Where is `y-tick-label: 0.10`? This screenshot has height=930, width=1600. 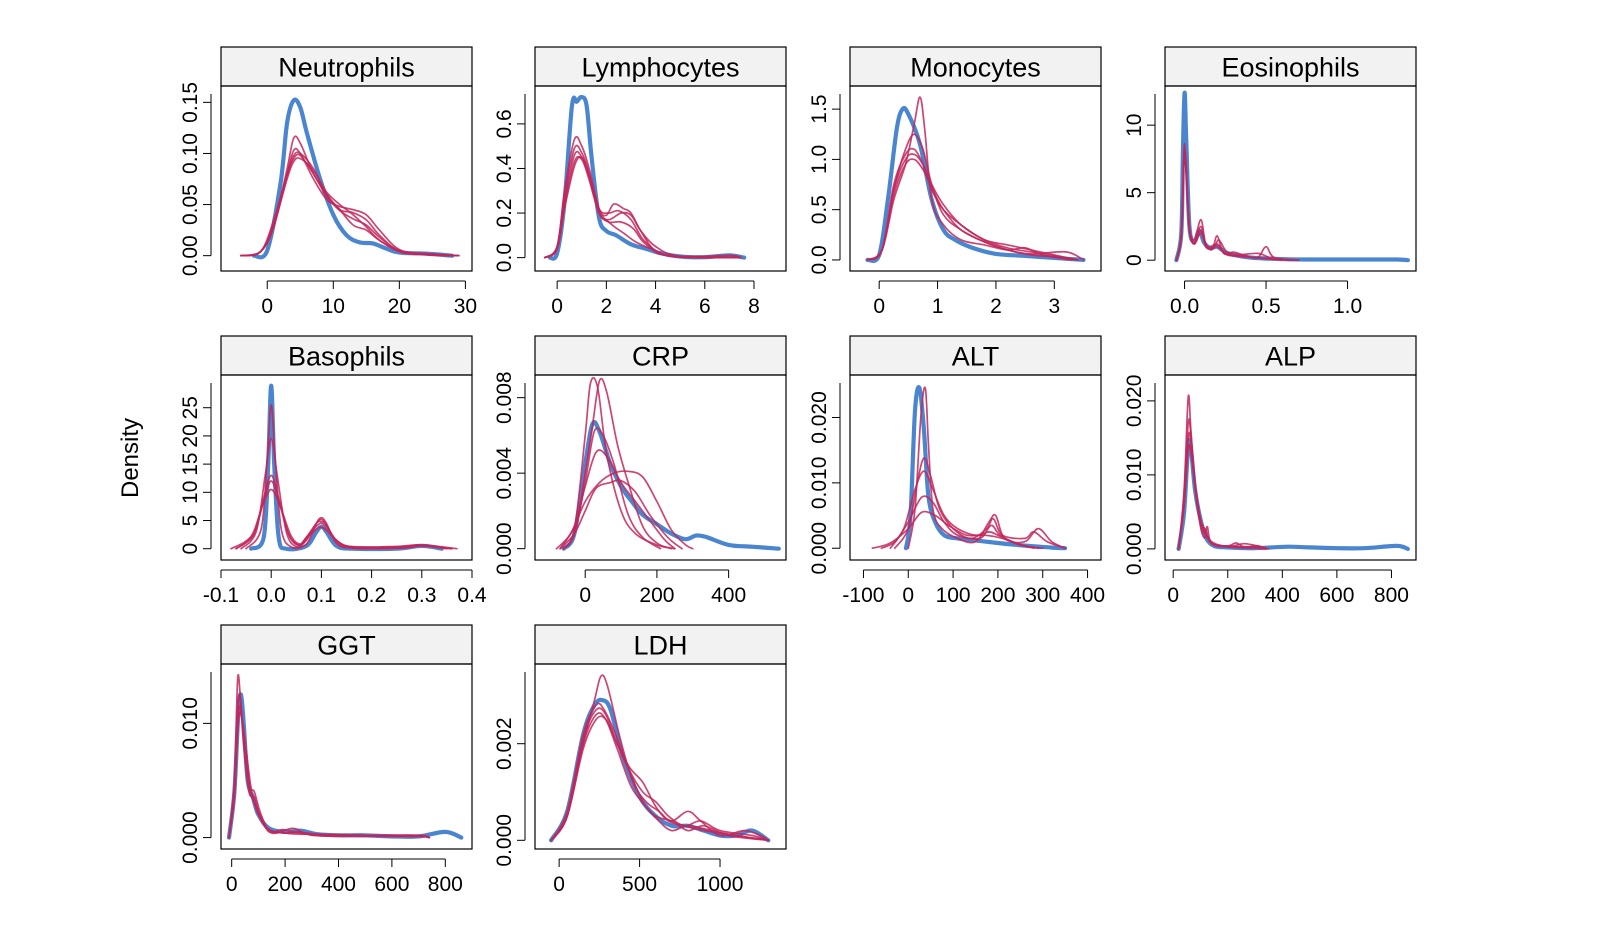 y-tick-label: 0.10 is located at coordinates (190, 153).